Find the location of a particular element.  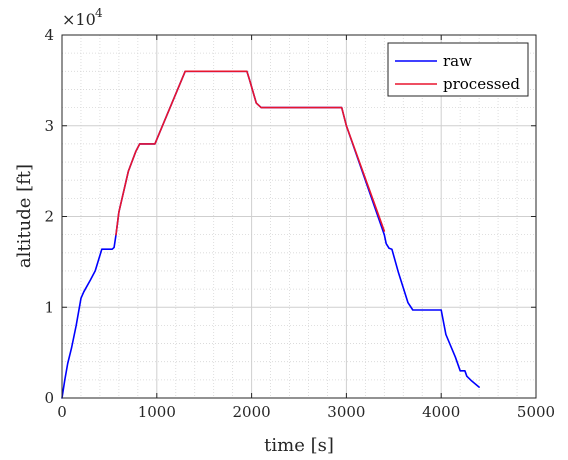

legend-box is located at coordinates (458, 69).